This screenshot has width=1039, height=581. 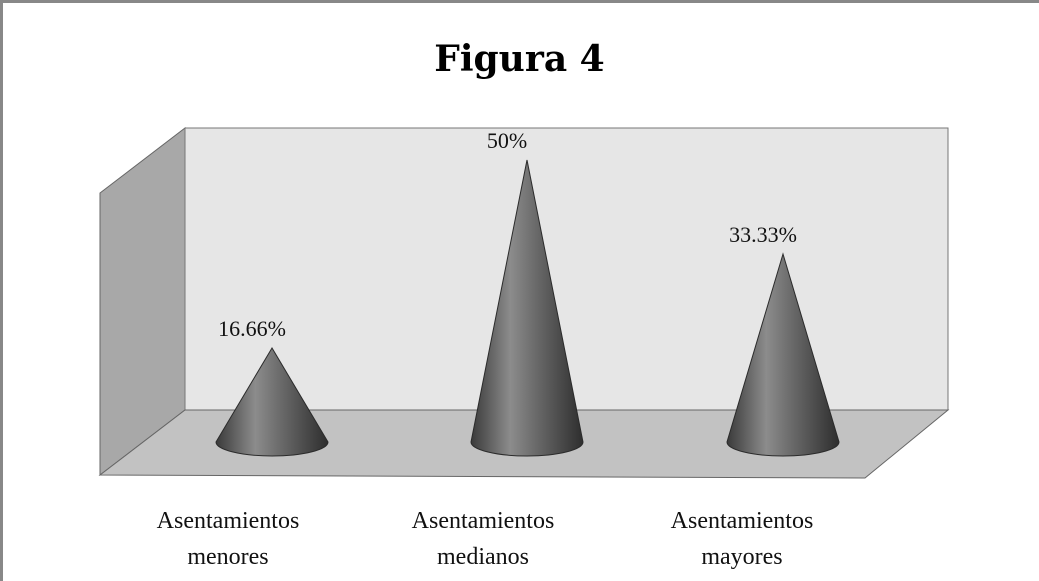 I want to click on category-label-line2: medianos, so click(x=483, y=557).